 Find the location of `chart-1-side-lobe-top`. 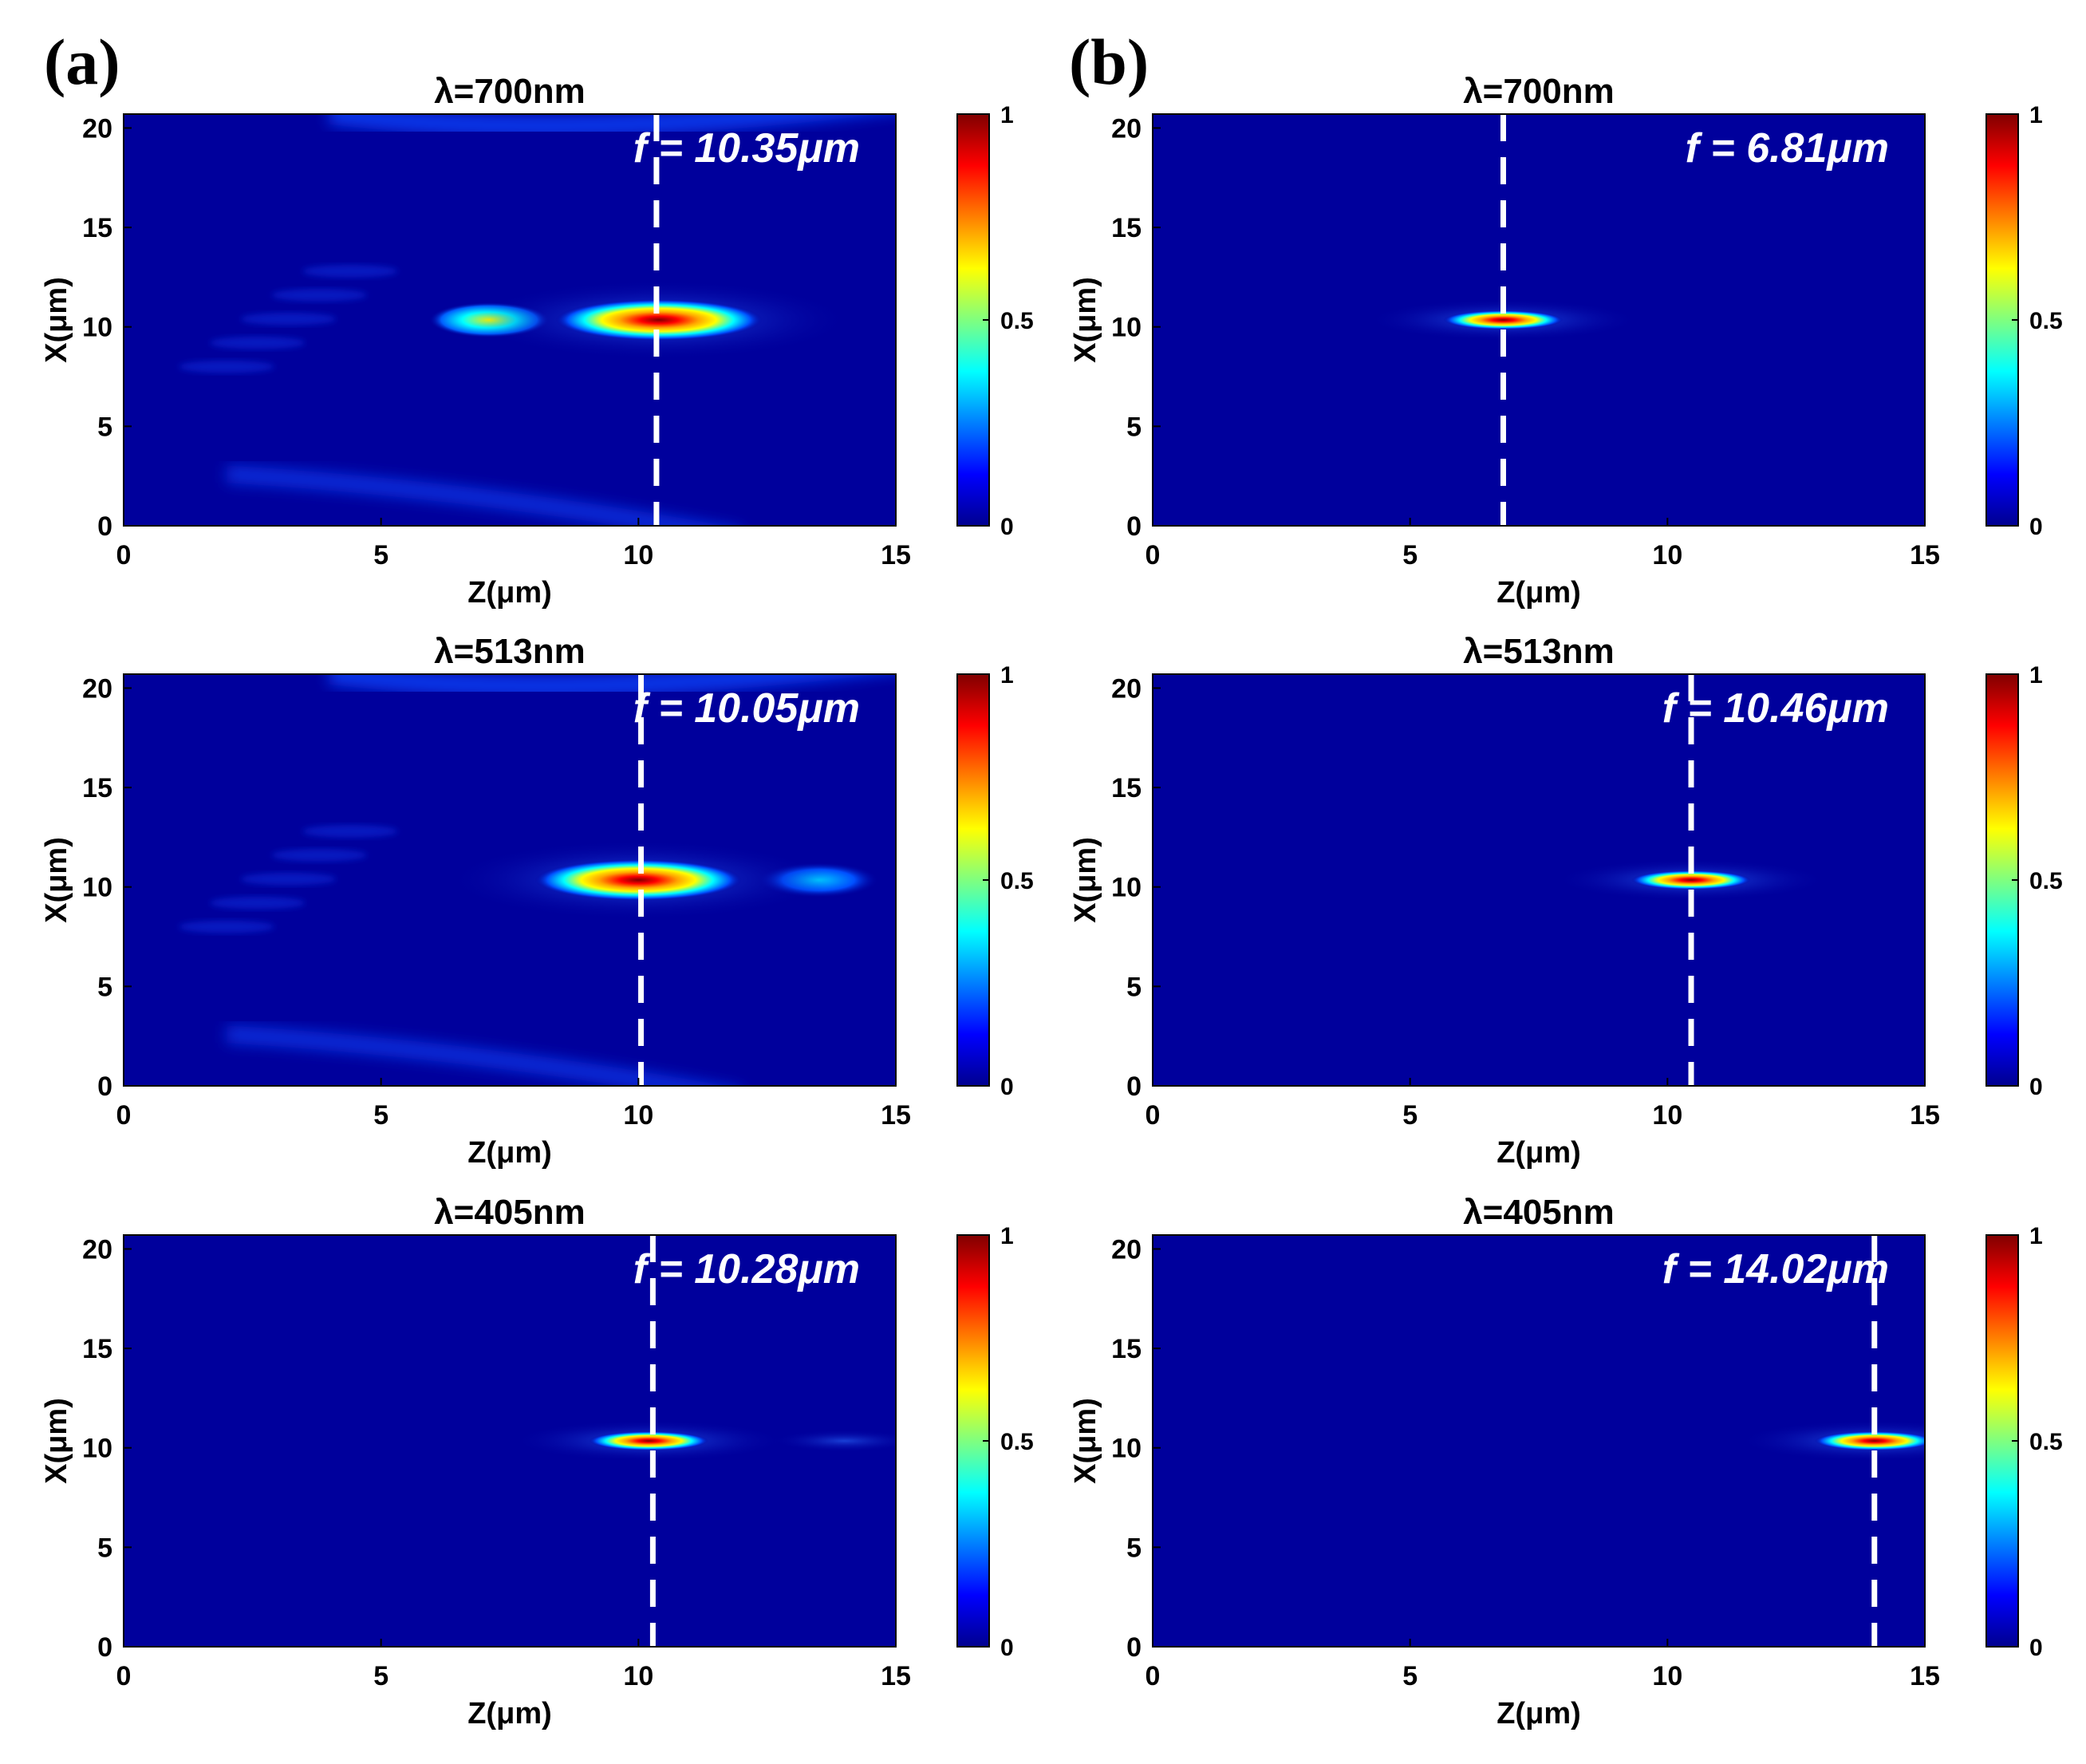

chart-1-side-lobe-top is located at coordinates (604, 125).